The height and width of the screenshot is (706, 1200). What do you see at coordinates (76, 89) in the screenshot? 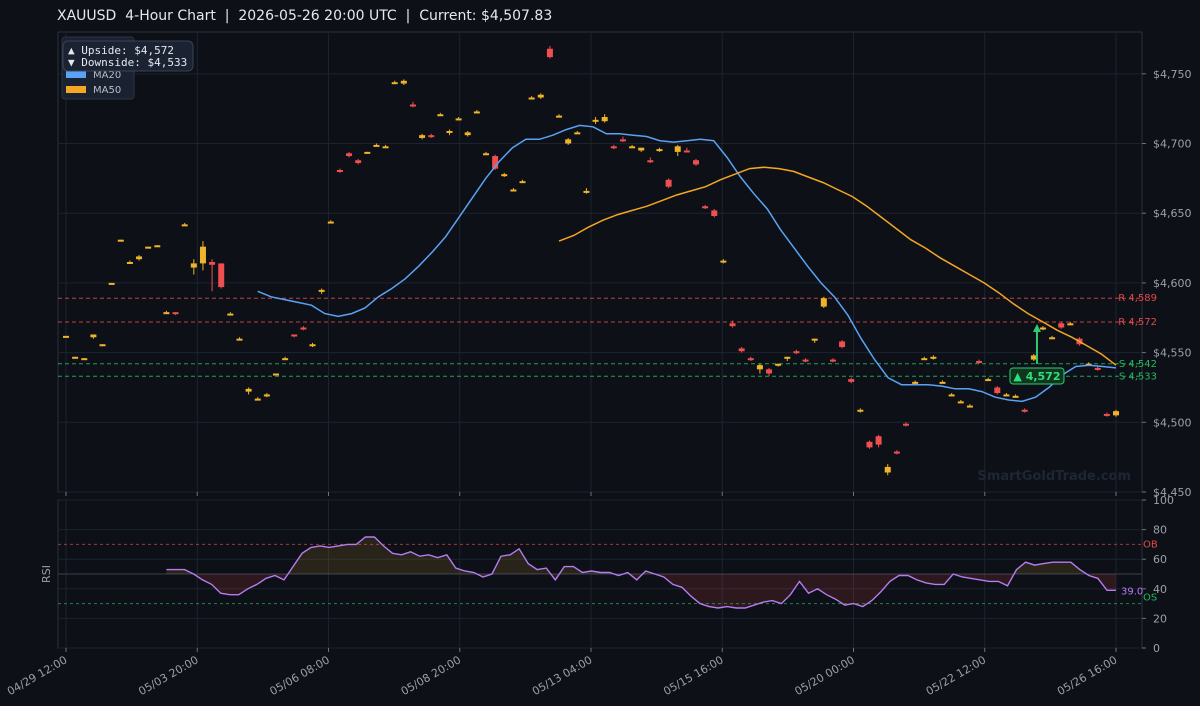
I see `ma50-swatch` at bounding box center [76, 89].